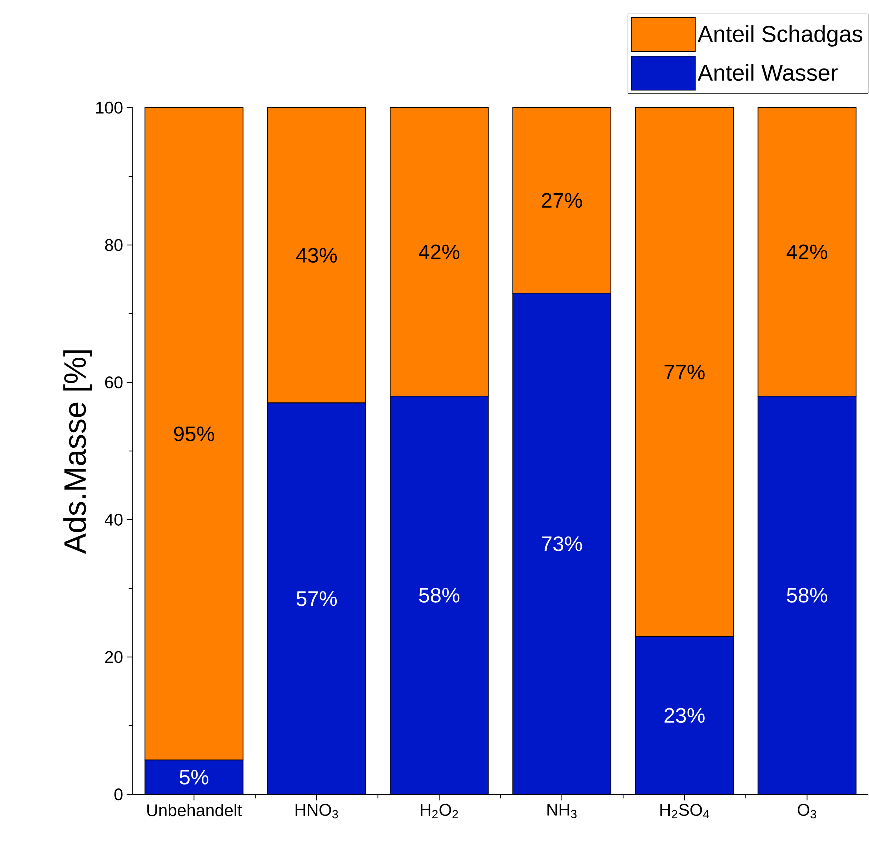 This screenshot has width=869, height=850. I want to click on legend-label: Anteil Schadgas, so click(780, 37).